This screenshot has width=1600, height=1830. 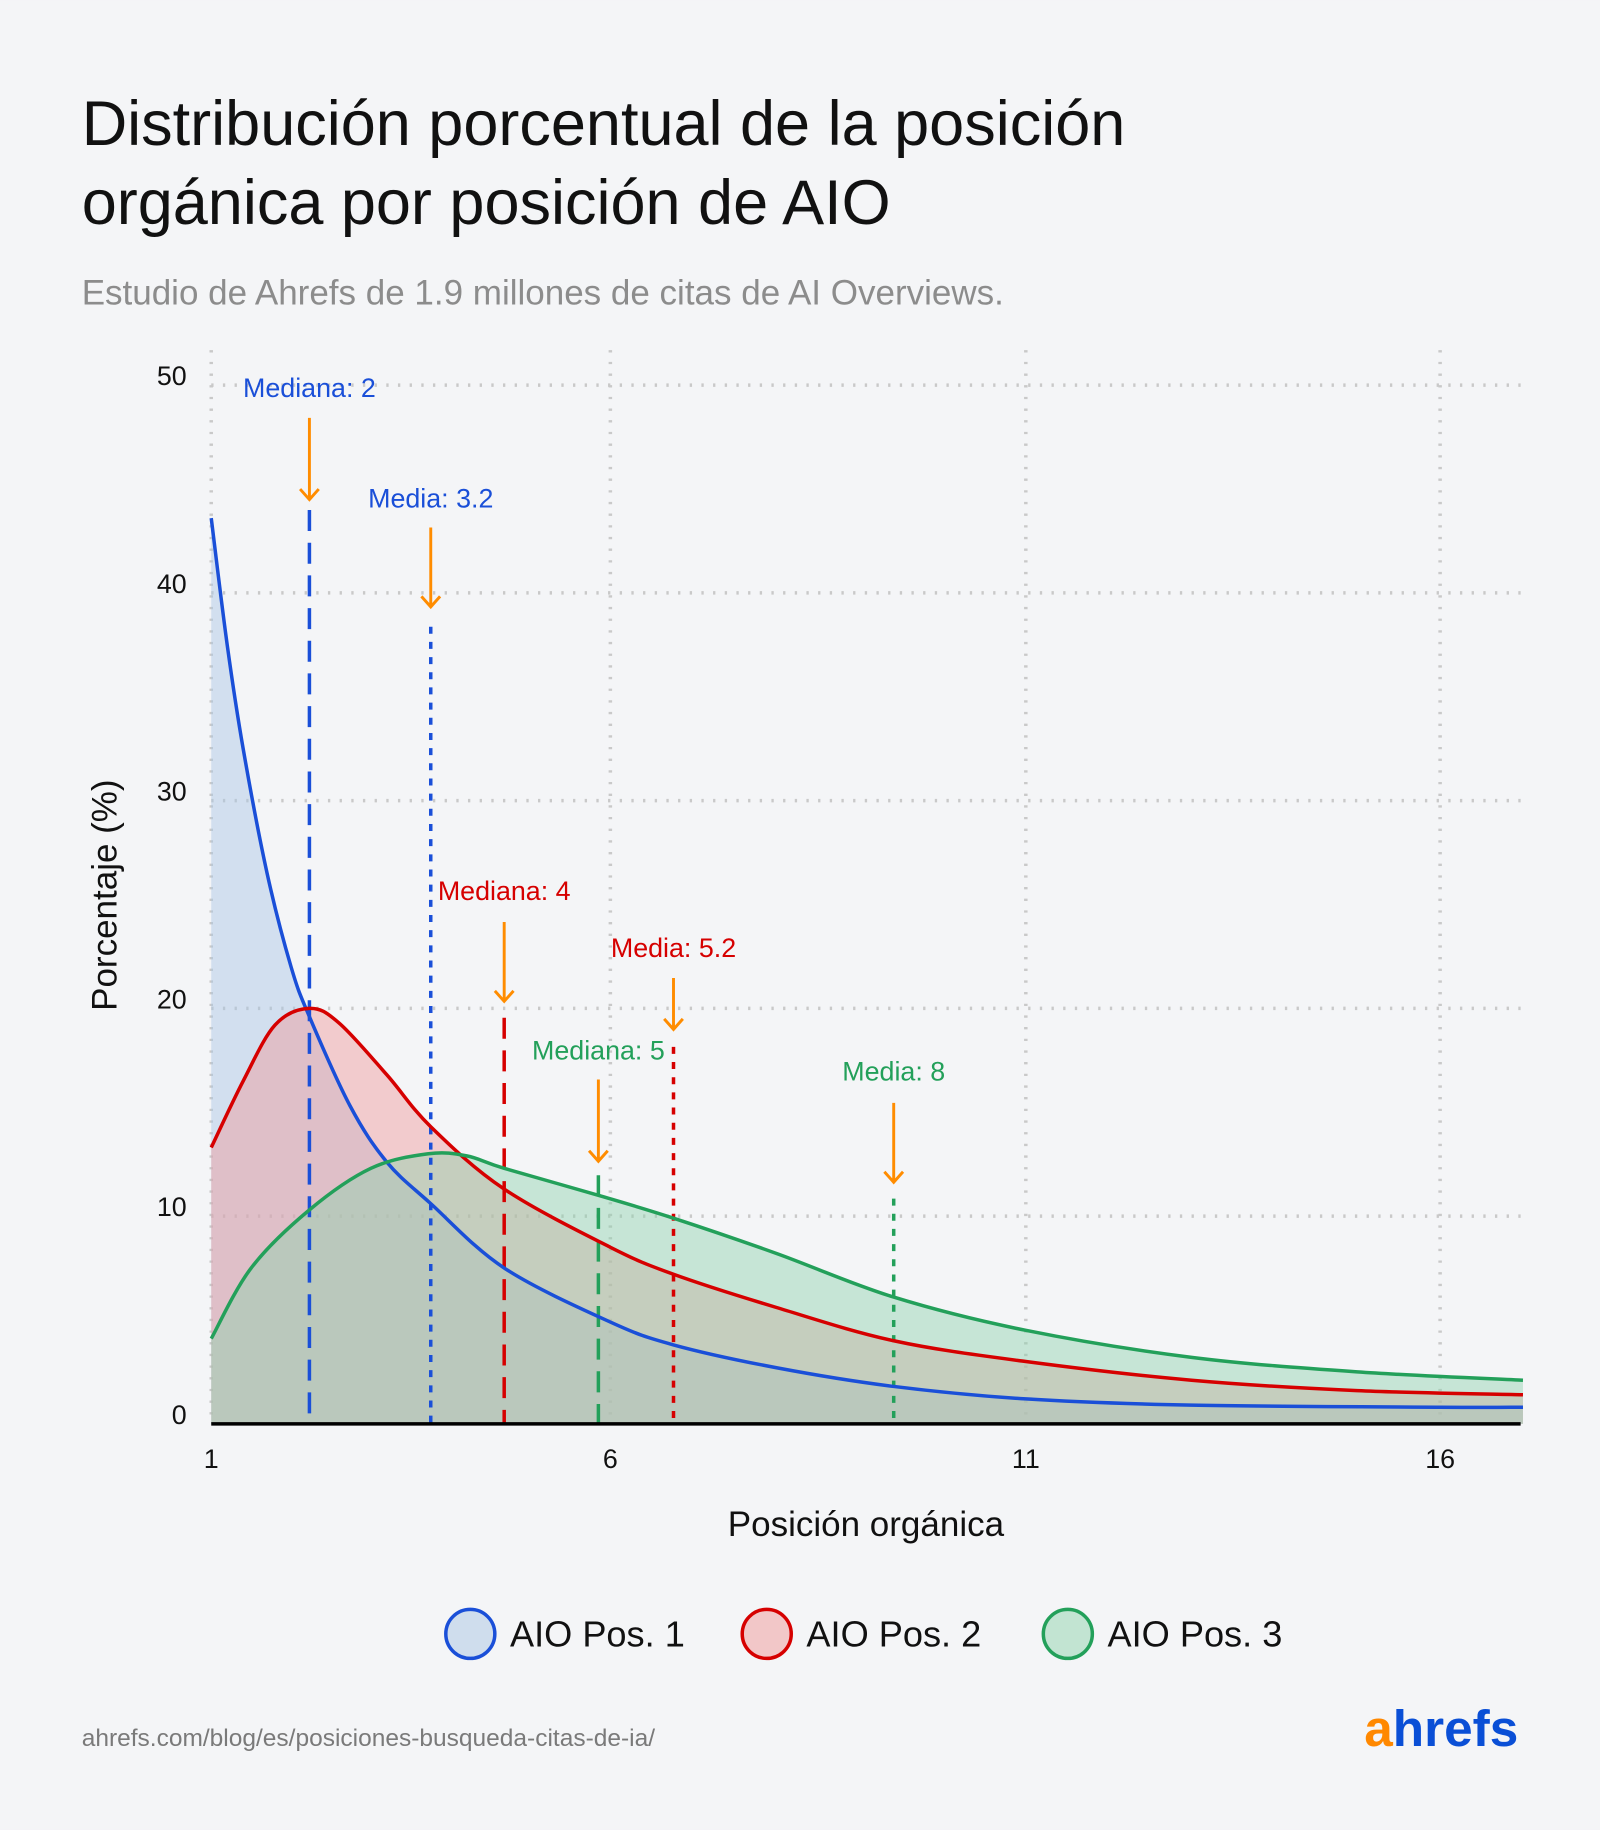 What do you see at coordinates (172, 1207) in the screenshot?
I see `y-tick-label: 10` at bounding box center [172, 1207].